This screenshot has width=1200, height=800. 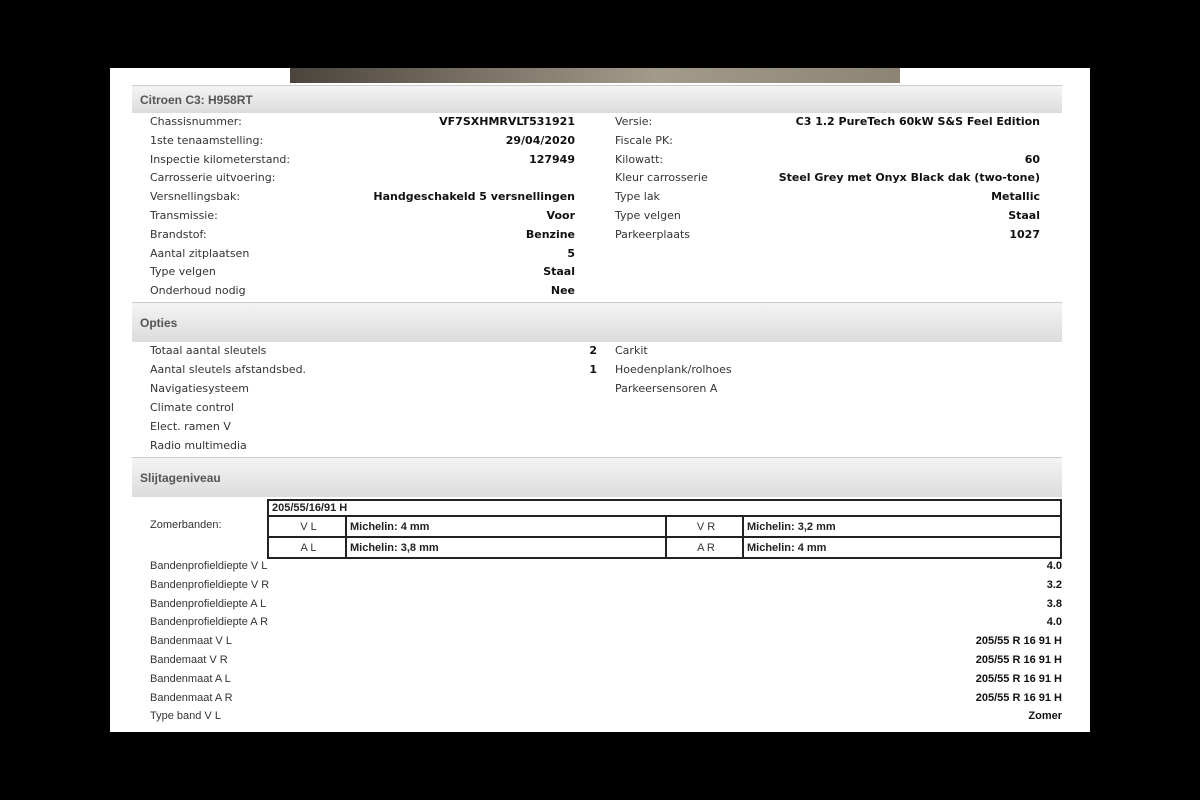 I want to click on field-value: Nee, so click(x=562, y=291).